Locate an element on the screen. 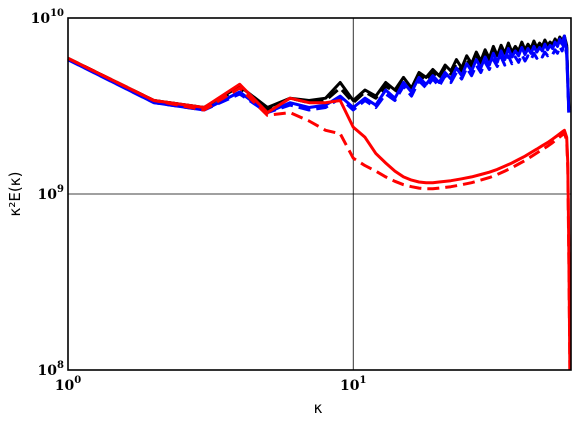 This screenshot has width=580, height=424. x-axis-label: κ is located at coordinates (318, 408).